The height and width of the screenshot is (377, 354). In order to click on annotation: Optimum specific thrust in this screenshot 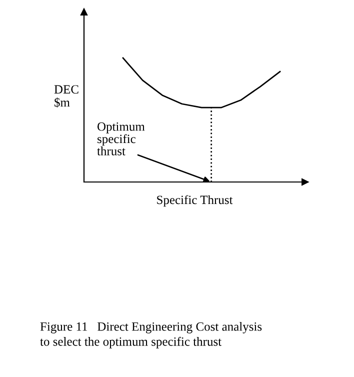, I will do `click(121, 139)`.